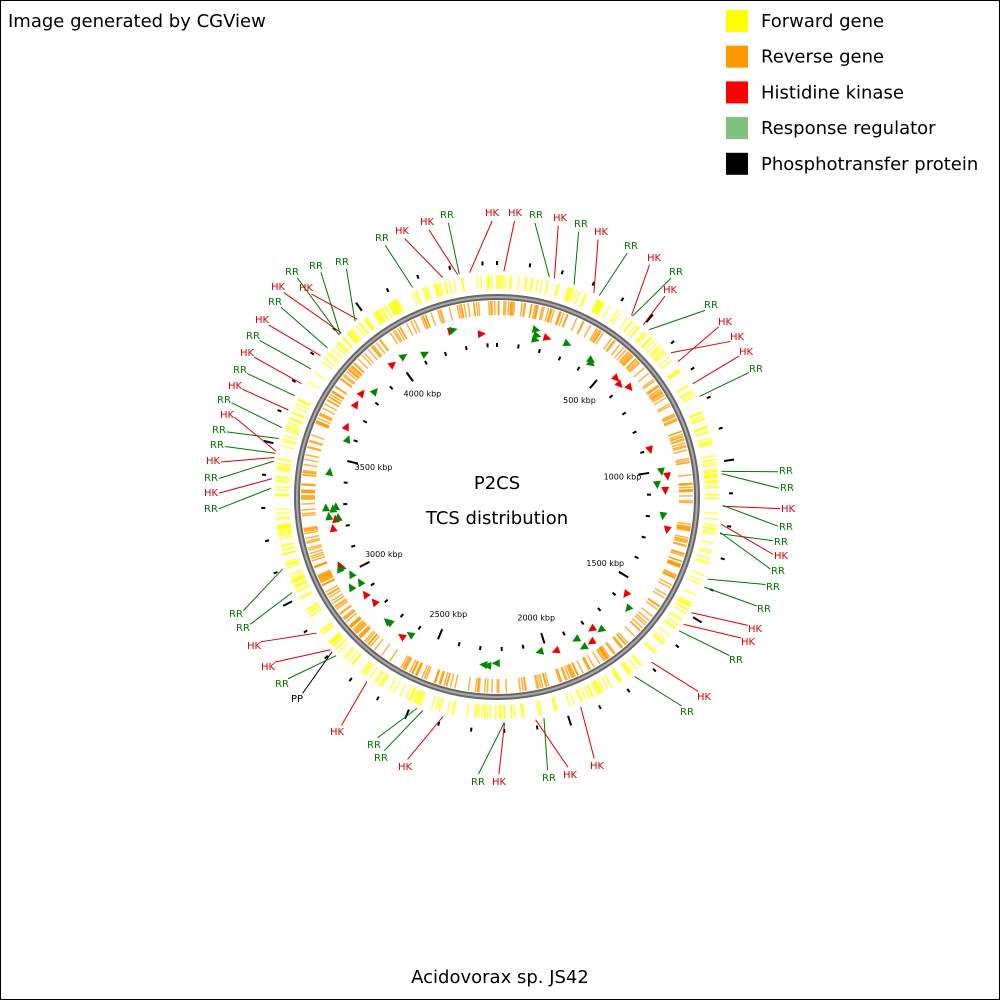  Describe the element at coordinates (822, 21) in the screenshot. I see `legend-label: Forward gene` at that location.